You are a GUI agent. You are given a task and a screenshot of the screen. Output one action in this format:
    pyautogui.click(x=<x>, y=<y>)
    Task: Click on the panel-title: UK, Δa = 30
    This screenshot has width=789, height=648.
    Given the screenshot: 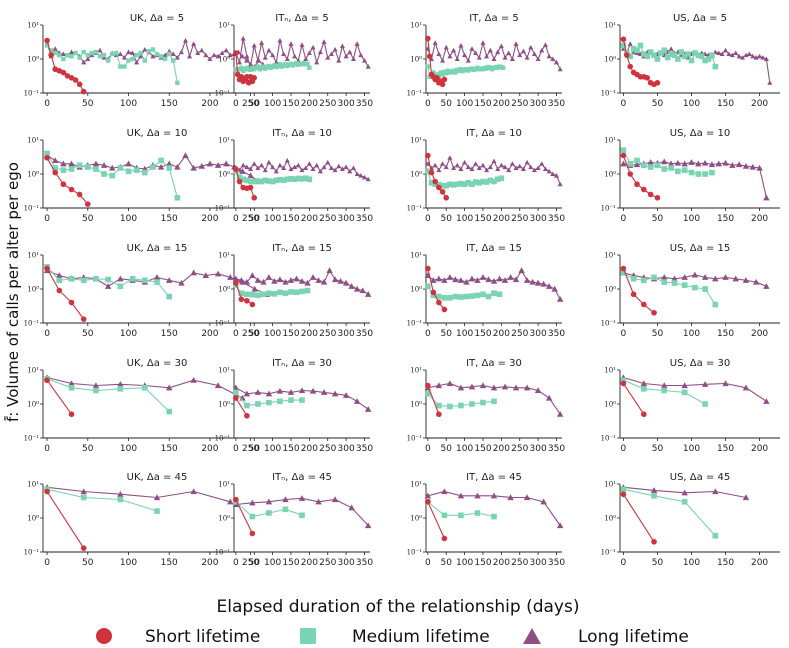 What is the action you would take?
    pyautogui.click(x=157, y=363)
    